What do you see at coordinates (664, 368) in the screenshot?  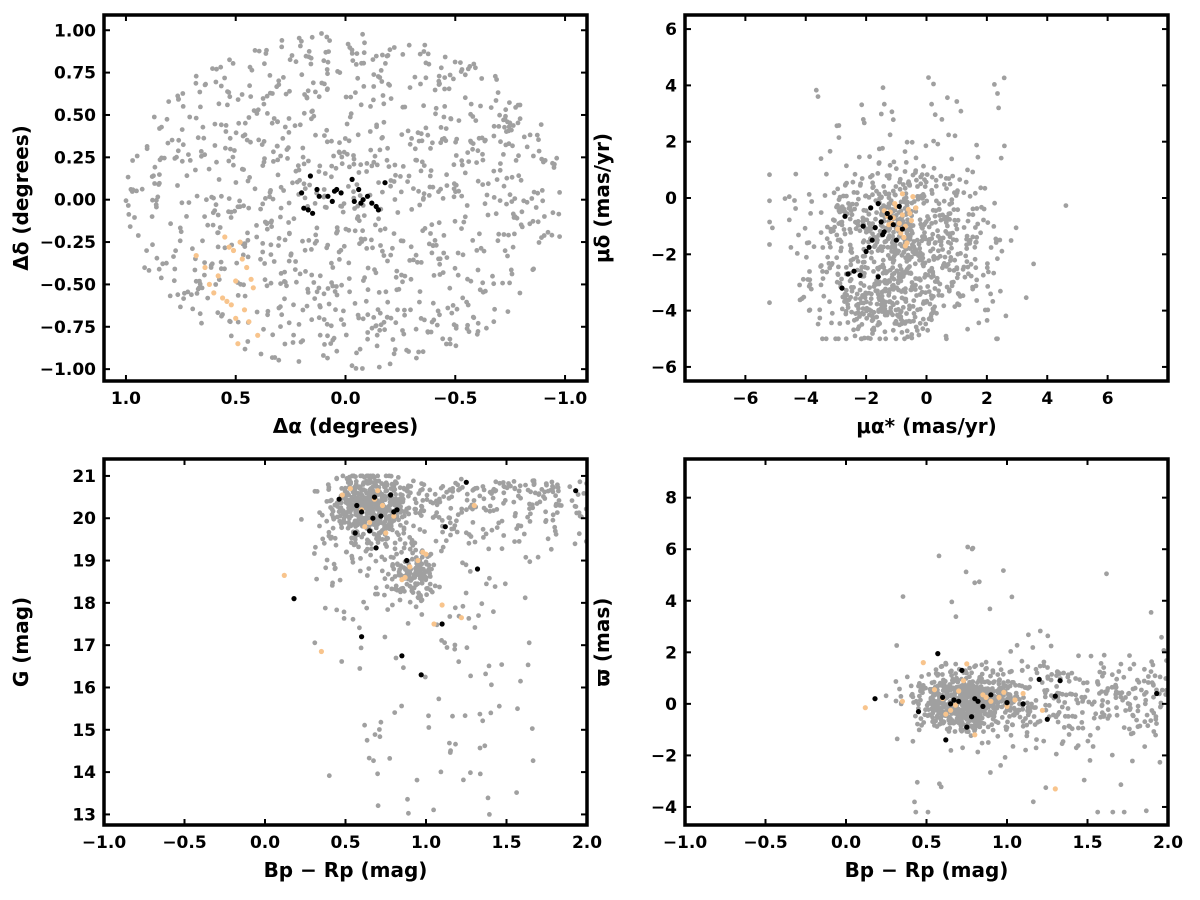 I see `y-tick-label: −6` at bounding box center [664, 368].